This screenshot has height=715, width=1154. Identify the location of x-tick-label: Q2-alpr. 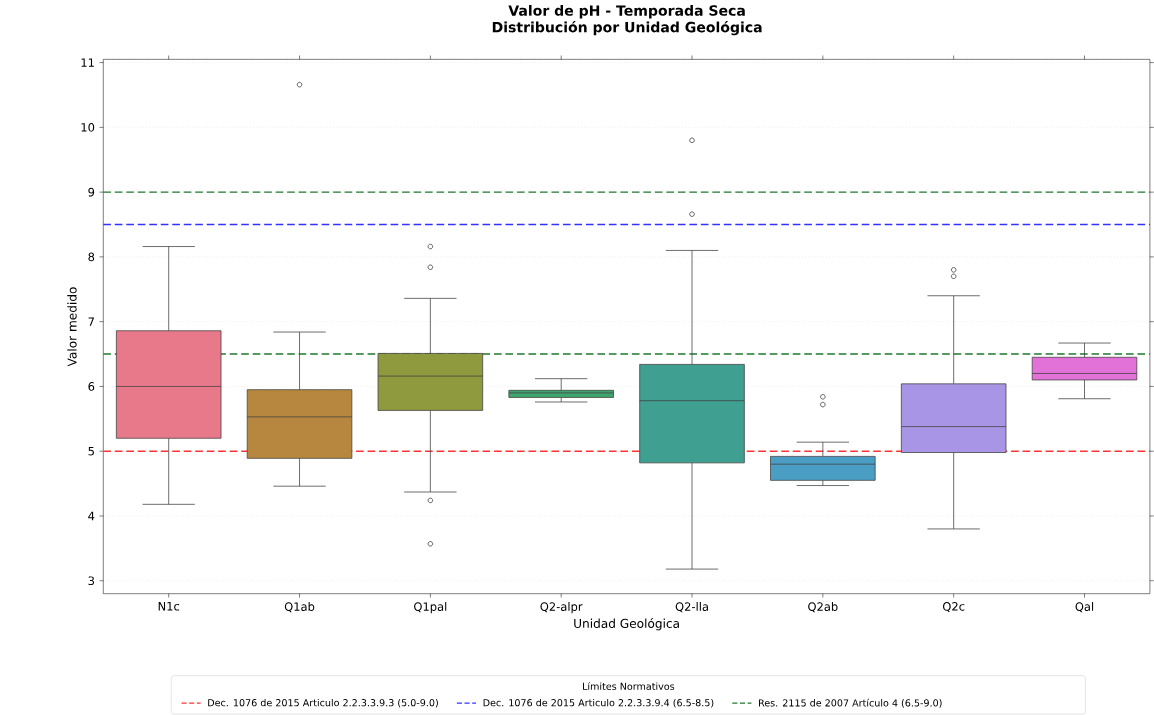
(561, 607).